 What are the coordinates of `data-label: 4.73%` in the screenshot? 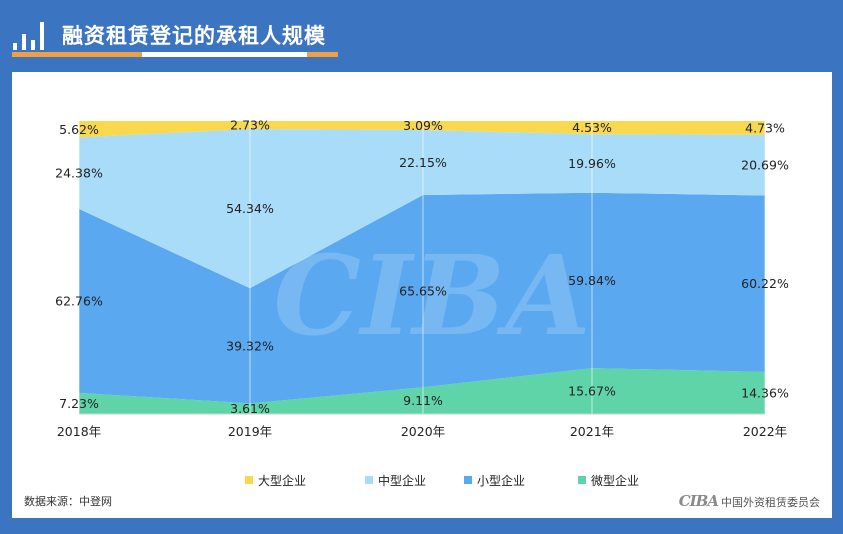 It's located at (765, 127).